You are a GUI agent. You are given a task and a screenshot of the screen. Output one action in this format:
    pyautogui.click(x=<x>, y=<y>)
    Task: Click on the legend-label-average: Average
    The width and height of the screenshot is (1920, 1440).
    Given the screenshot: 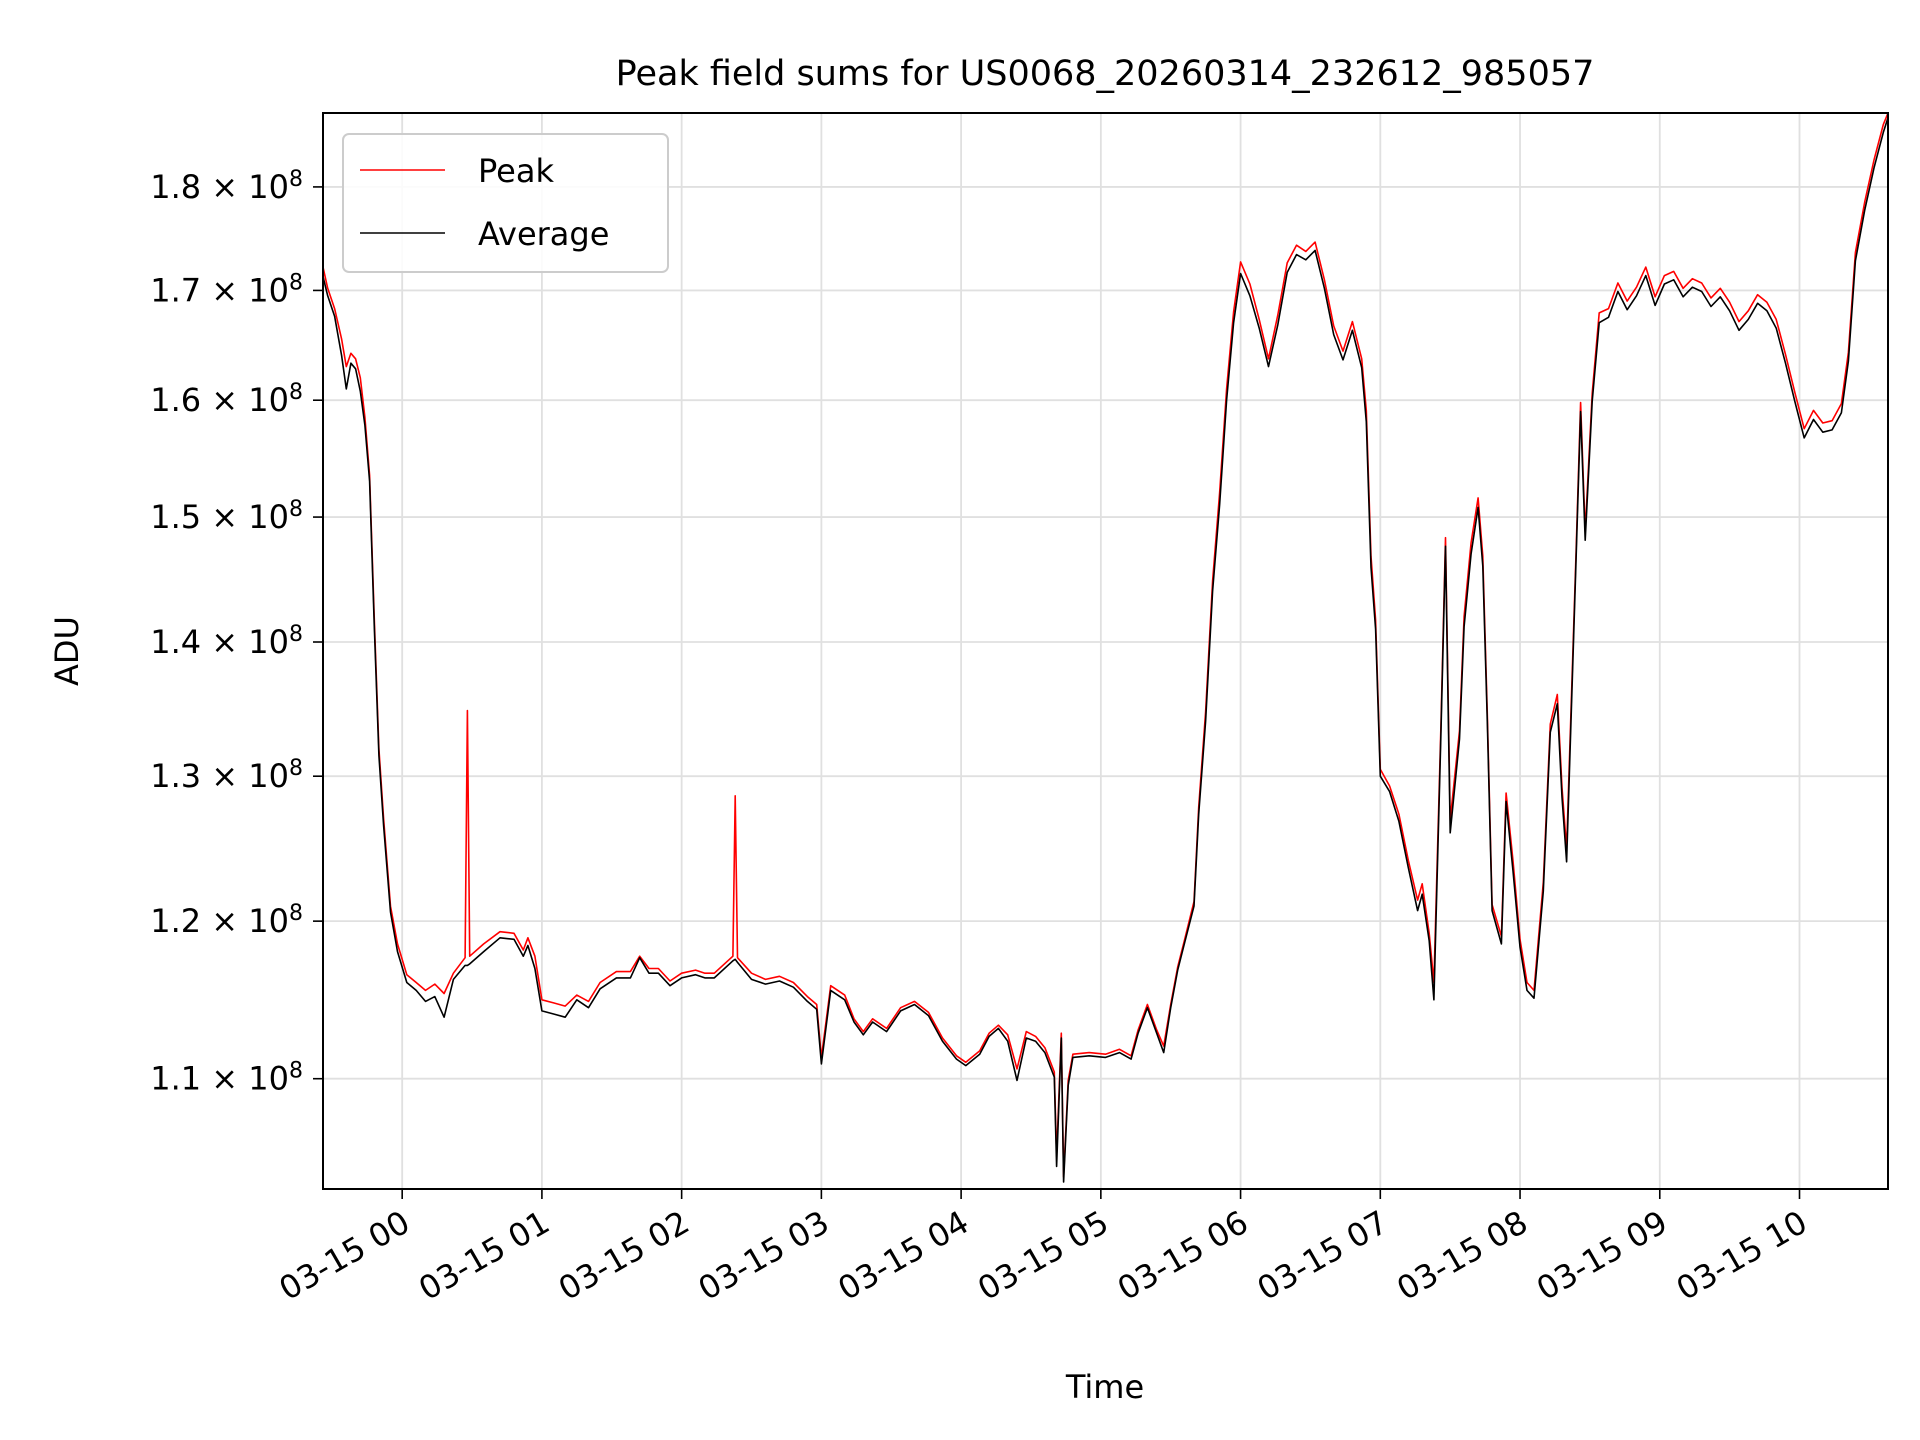 What is the action you would take?
    pyautogui.click(x=543, y=234)
    